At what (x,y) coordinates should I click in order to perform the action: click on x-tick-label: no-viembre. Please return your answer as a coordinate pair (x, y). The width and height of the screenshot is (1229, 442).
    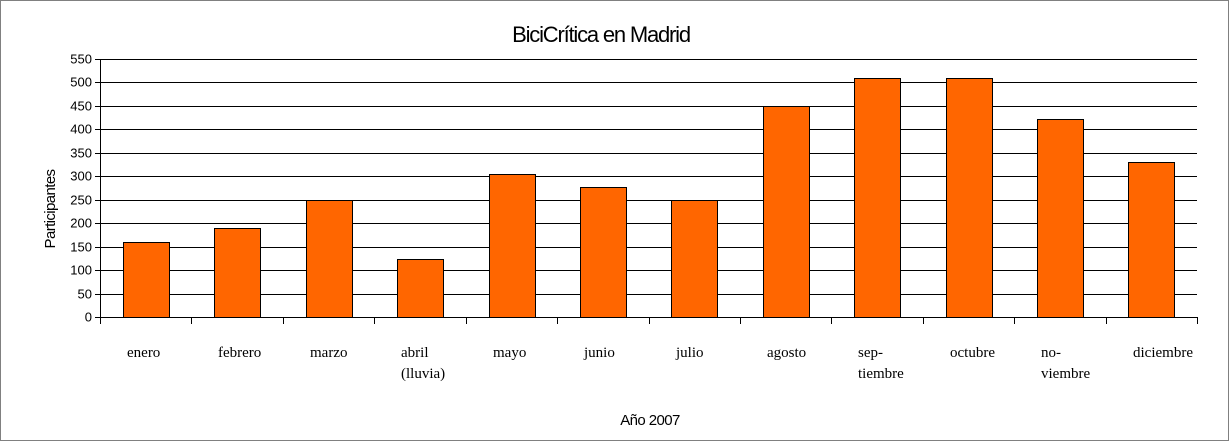
    Looking at the image, I should click on (1065, 363).